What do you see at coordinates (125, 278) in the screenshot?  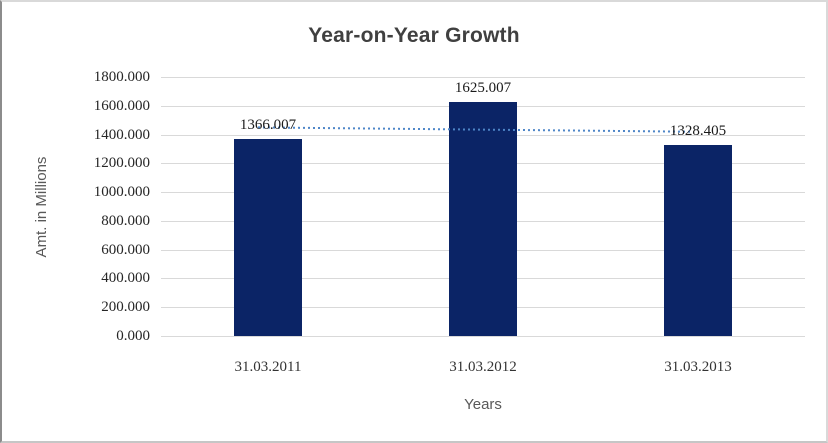 I see `y-tick-label: 400.000` at bounding box center [125, 278].